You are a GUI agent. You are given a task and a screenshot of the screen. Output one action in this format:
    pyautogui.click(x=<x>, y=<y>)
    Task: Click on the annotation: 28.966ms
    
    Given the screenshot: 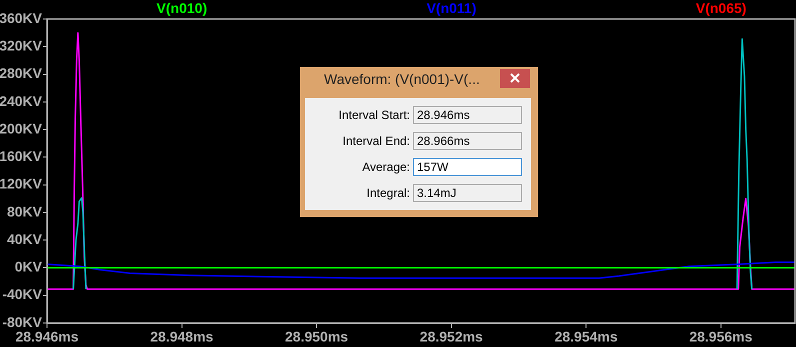 What is the action you would take?
    pyautogui.click(x=467, y=141)
    